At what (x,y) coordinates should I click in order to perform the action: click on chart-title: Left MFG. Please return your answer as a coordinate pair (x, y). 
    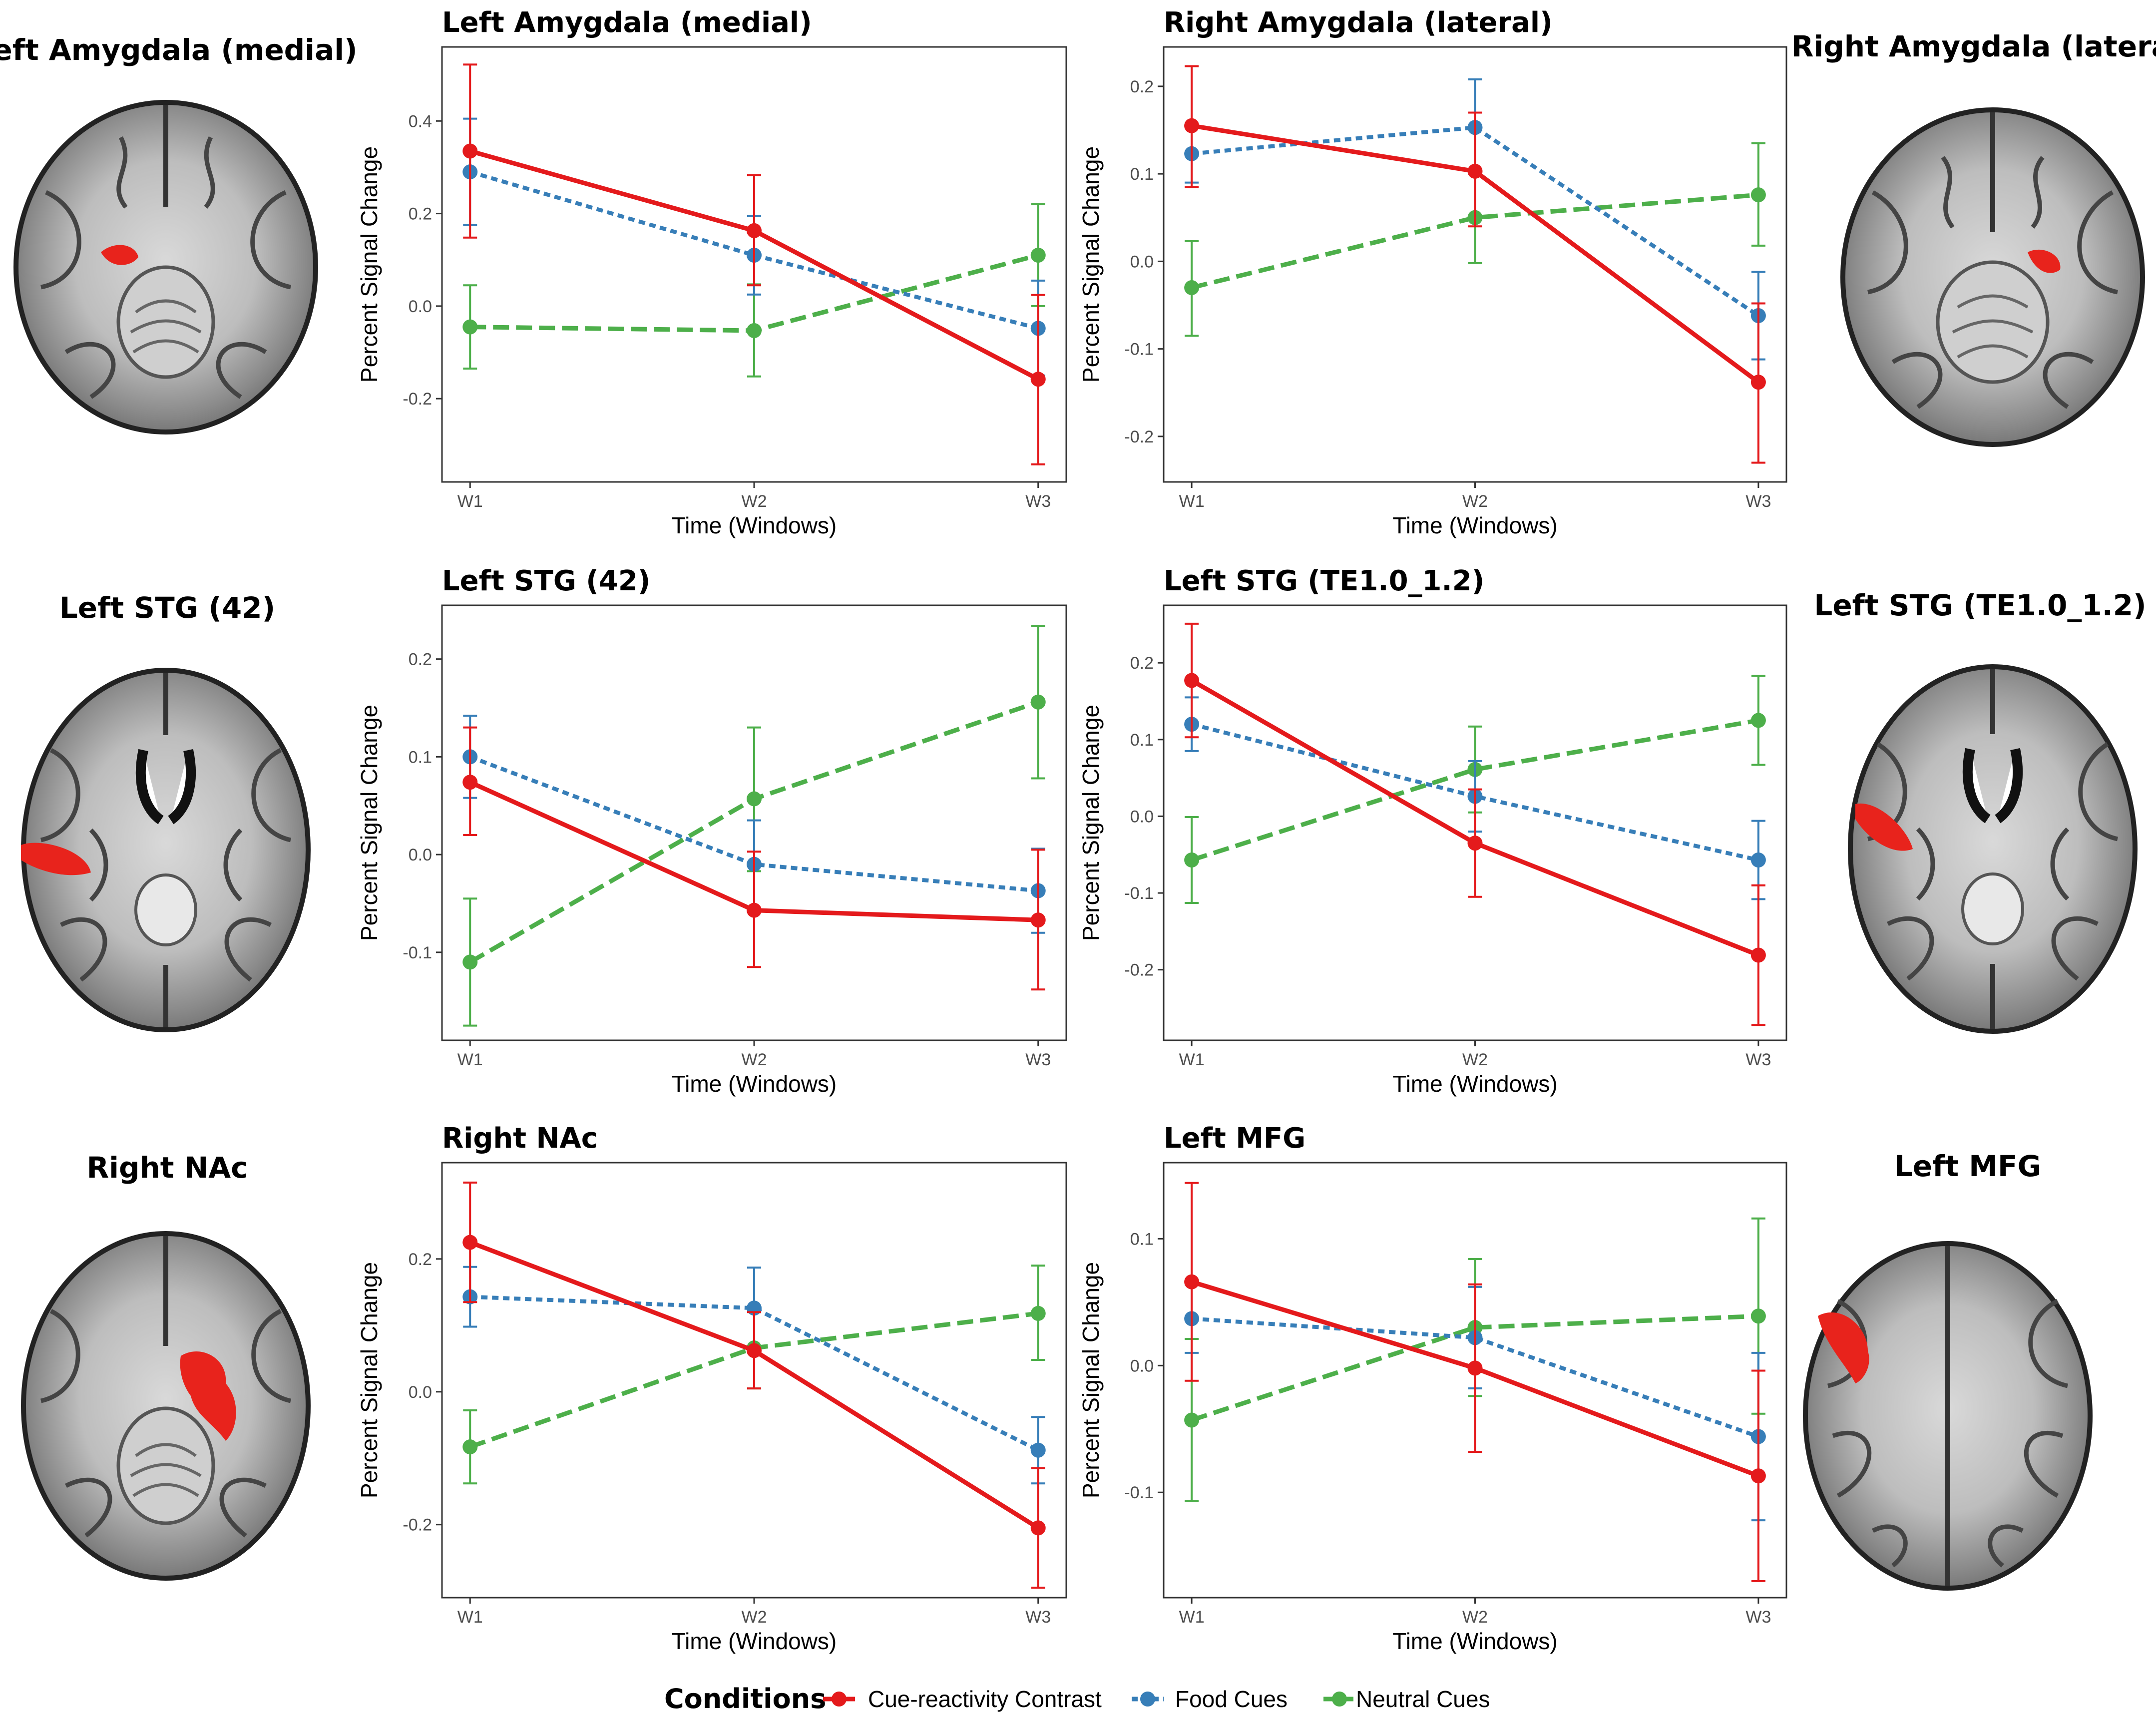
    Looking at the image, I should click on (1234, 1138).